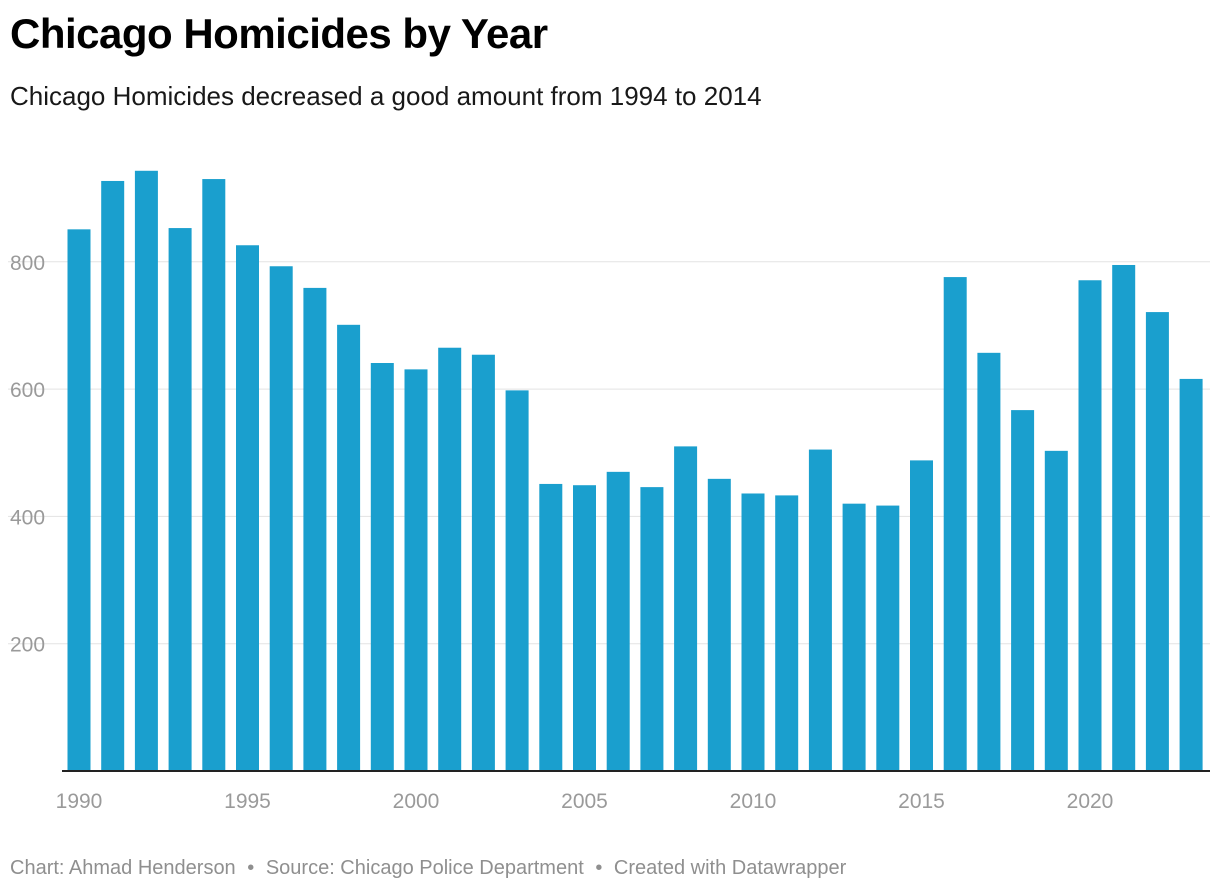 Image resolution: width=1220 pixels, height=894 pixels. What do you see at coordinates (214, 475) in the screenshot?
I see `bar-1994` at bounding box center [214, 475].